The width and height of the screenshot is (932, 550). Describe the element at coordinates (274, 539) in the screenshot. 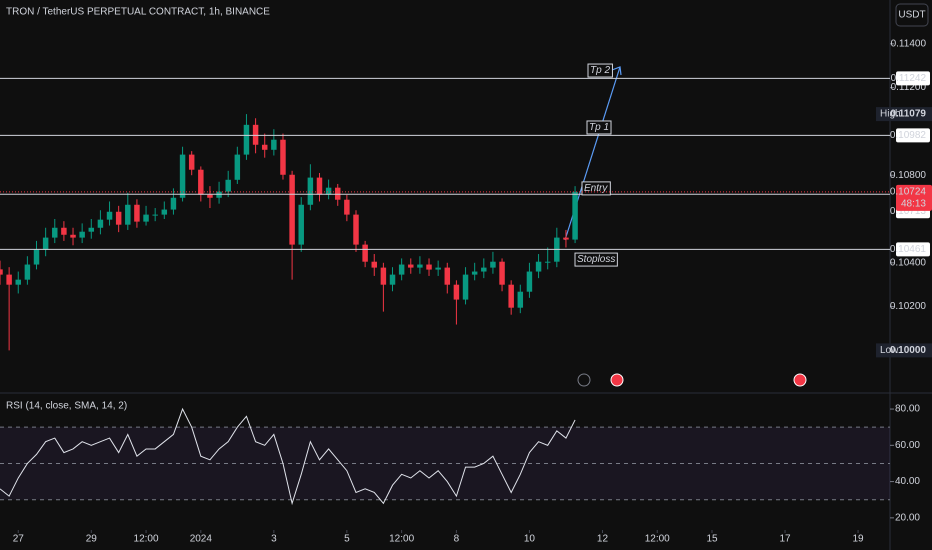

I see `x-tick-label: 3` at that location.